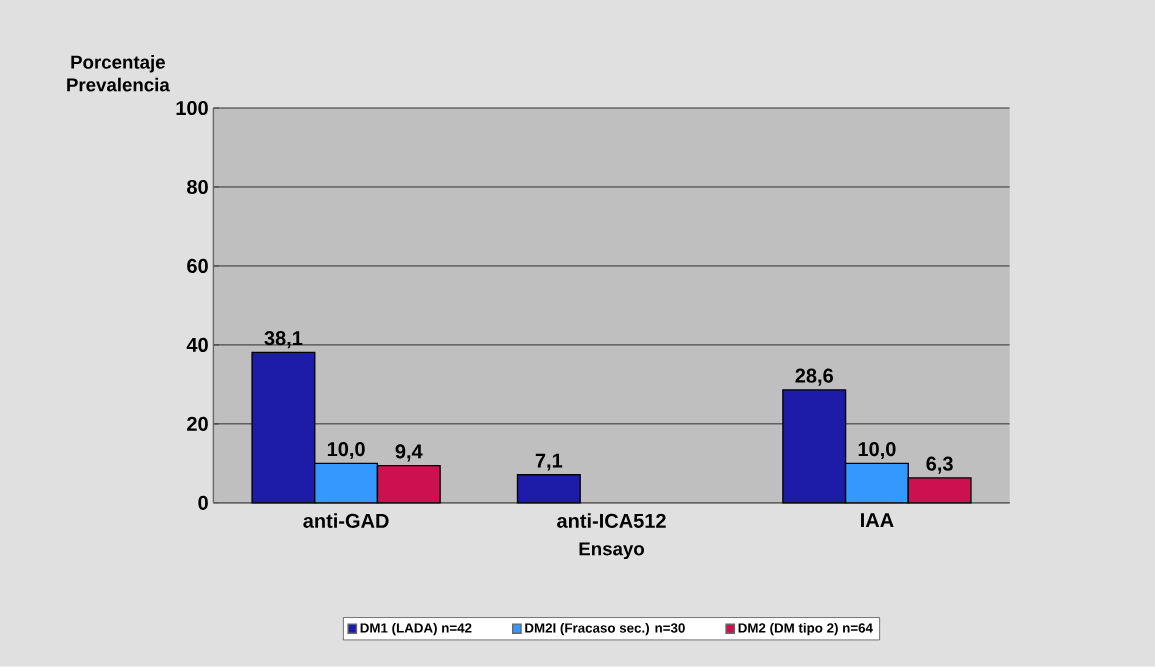  What do you see at coordinates (939, 465) in the screenshot?
I see `data-label: 6,3` at bounding box center [939, 465].